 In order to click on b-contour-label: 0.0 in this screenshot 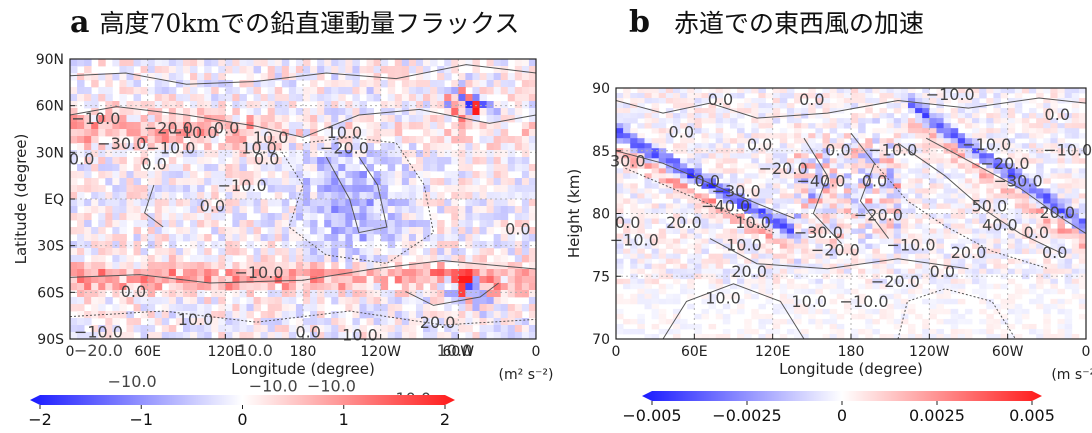, I will do `click(707, 181)`.